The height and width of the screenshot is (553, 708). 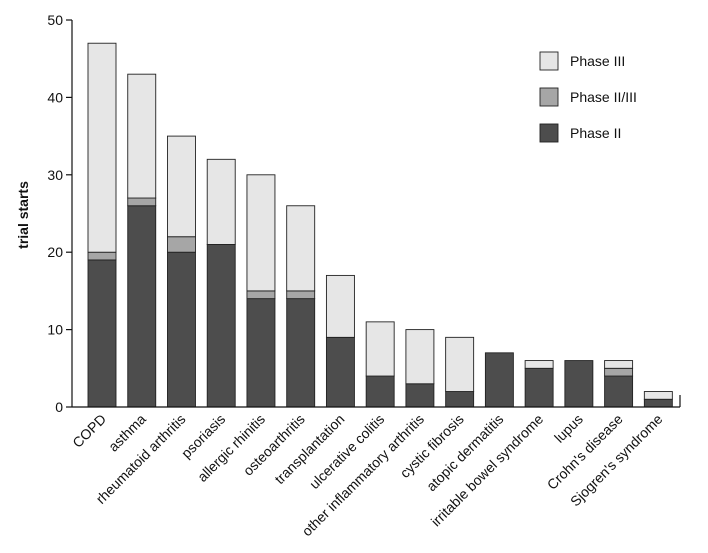 What do you see at coordinates (55, 330) in the screenshot?
I see `y-tick-label: 10` at bounding box center [55, 330].